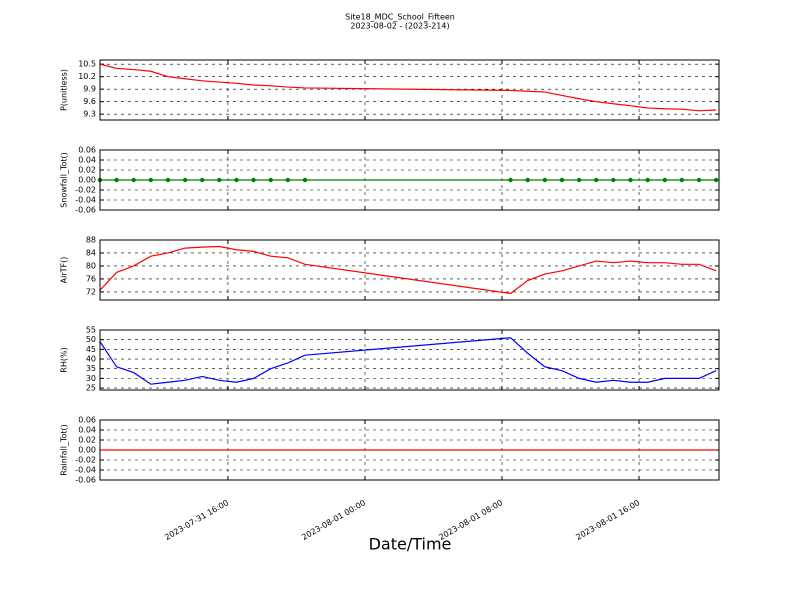 Image resolution: width=800 pixels, height=600 pixels. Describe the element at coordinates (64, 359) in the screenshot. I see `y-axis-label: RH(%)` at that location.